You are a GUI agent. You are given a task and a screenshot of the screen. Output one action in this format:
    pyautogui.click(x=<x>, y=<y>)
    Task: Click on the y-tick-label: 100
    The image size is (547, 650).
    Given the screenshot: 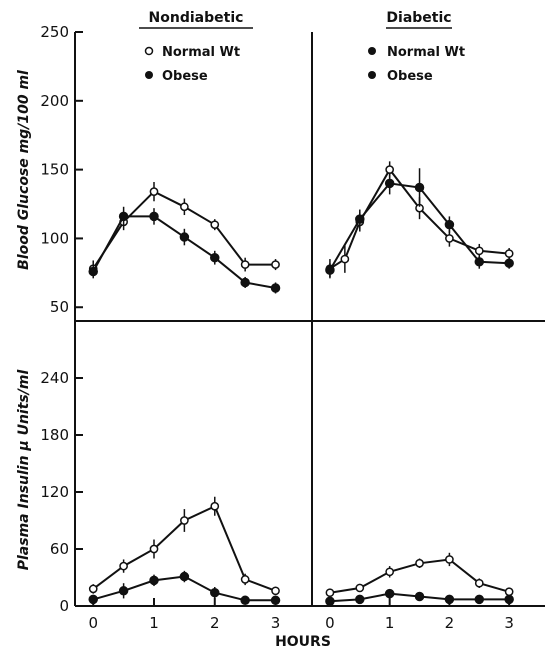 What is the action you would take?
    pyautogui.click(x=54, y=238)
    